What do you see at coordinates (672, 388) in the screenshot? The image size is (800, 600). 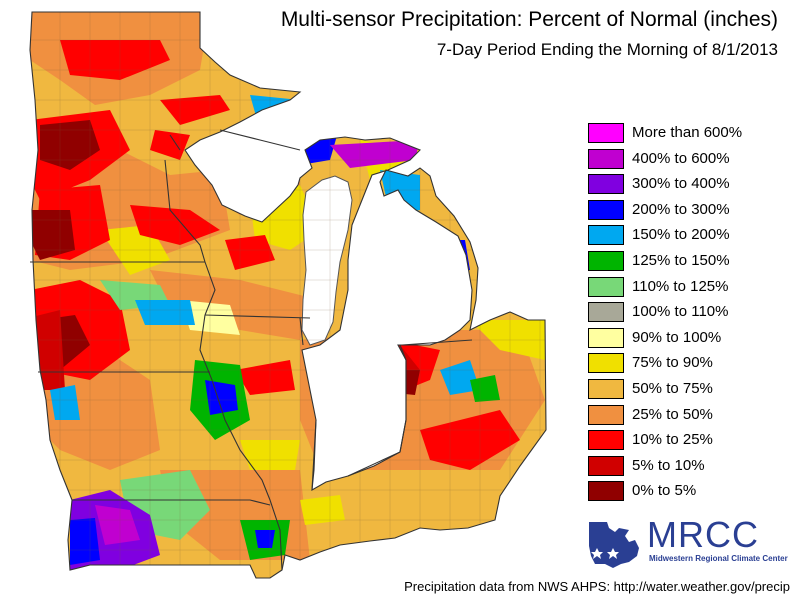 I see `legend-label: 50% to 75%` at bounding box center [672, 388].